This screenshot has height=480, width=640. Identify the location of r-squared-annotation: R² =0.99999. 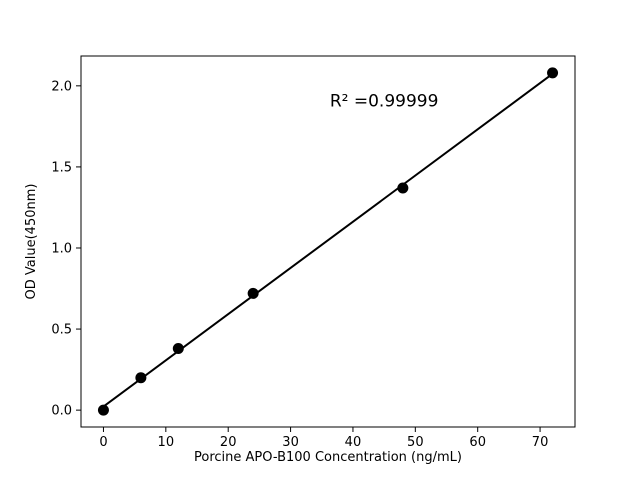
(384, 101).